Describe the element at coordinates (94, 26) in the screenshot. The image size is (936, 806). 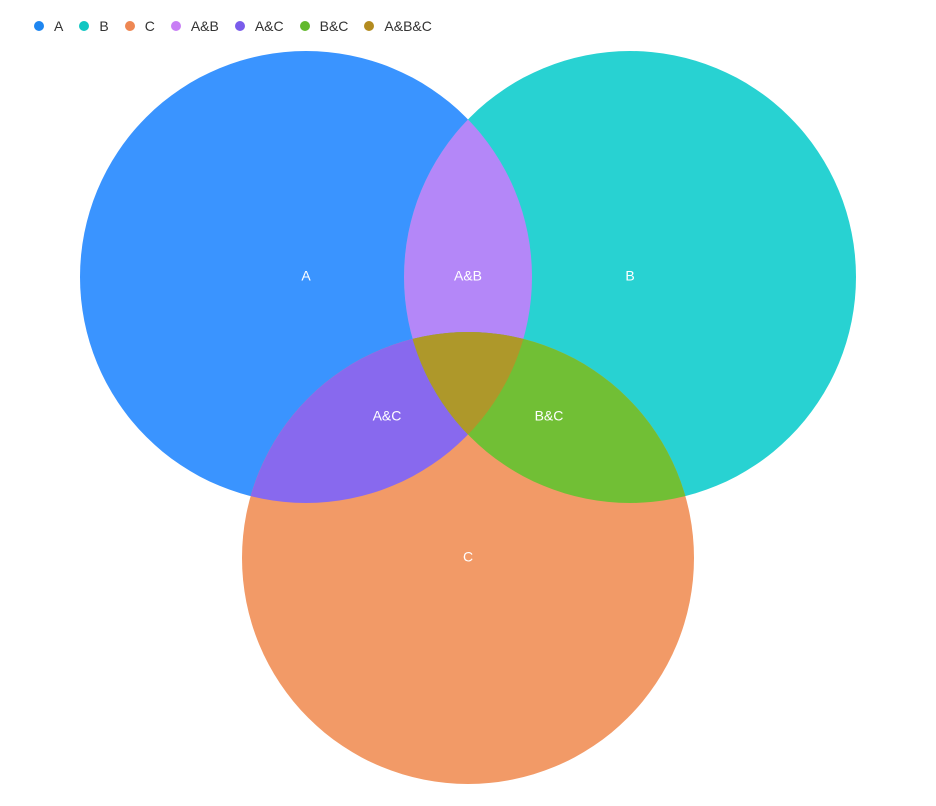
I see `legend-item-b: B` at that location.